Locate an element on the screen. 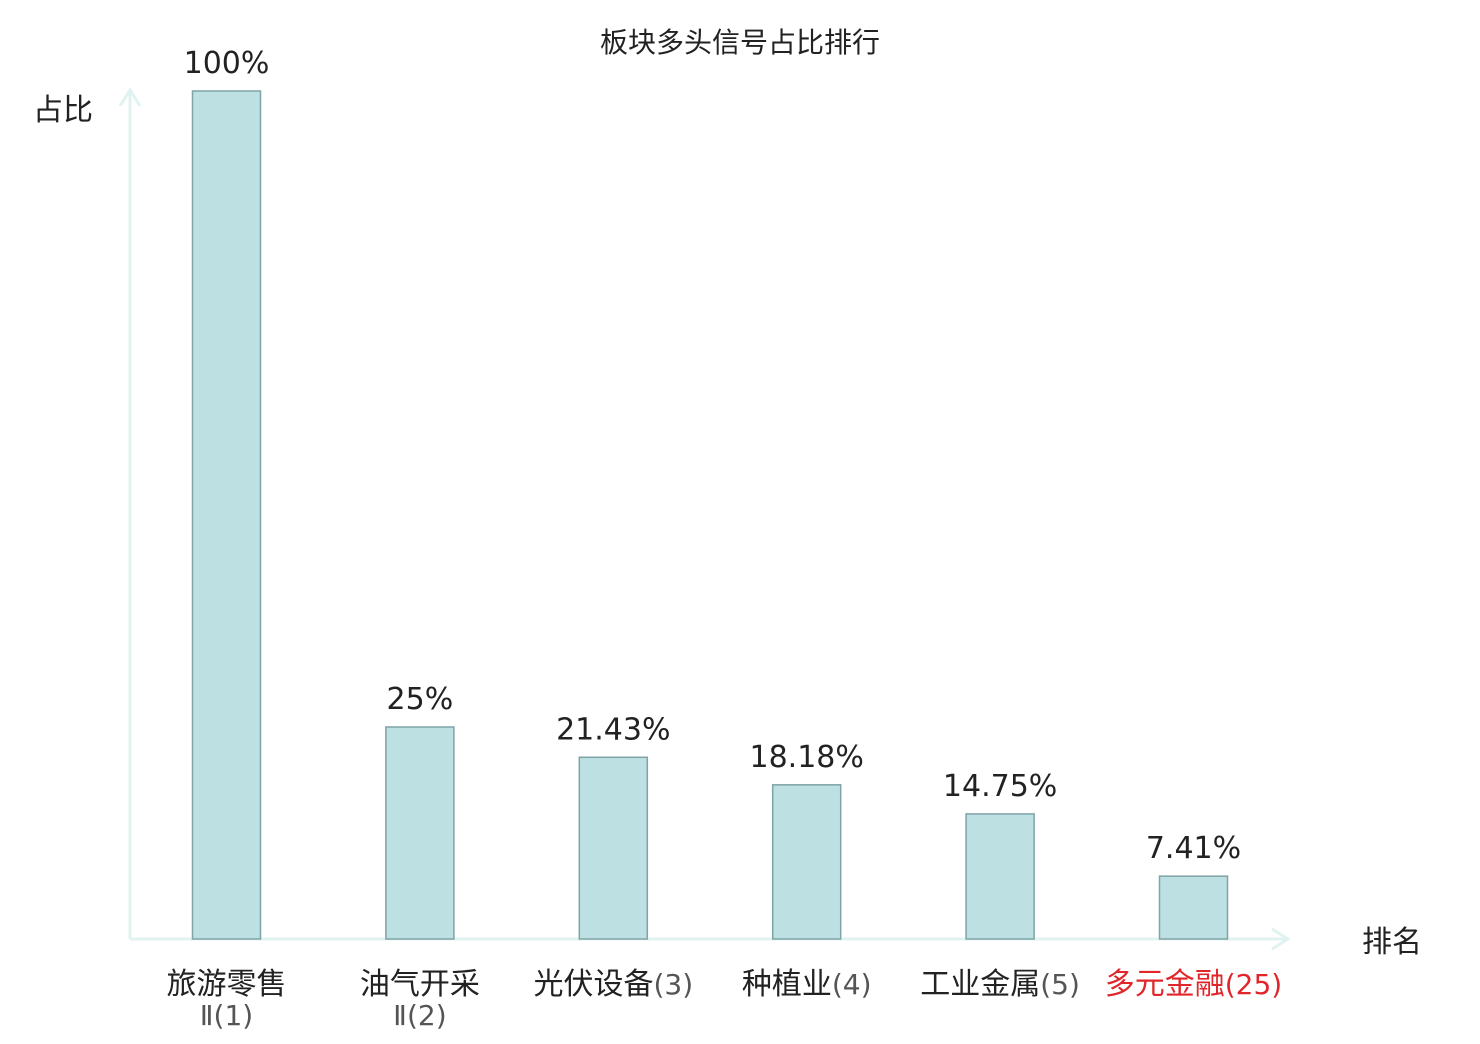 This screenshot has height=1044, width=1480. x-tick-name: 光伏设备 is located at coordinates (593, 984).